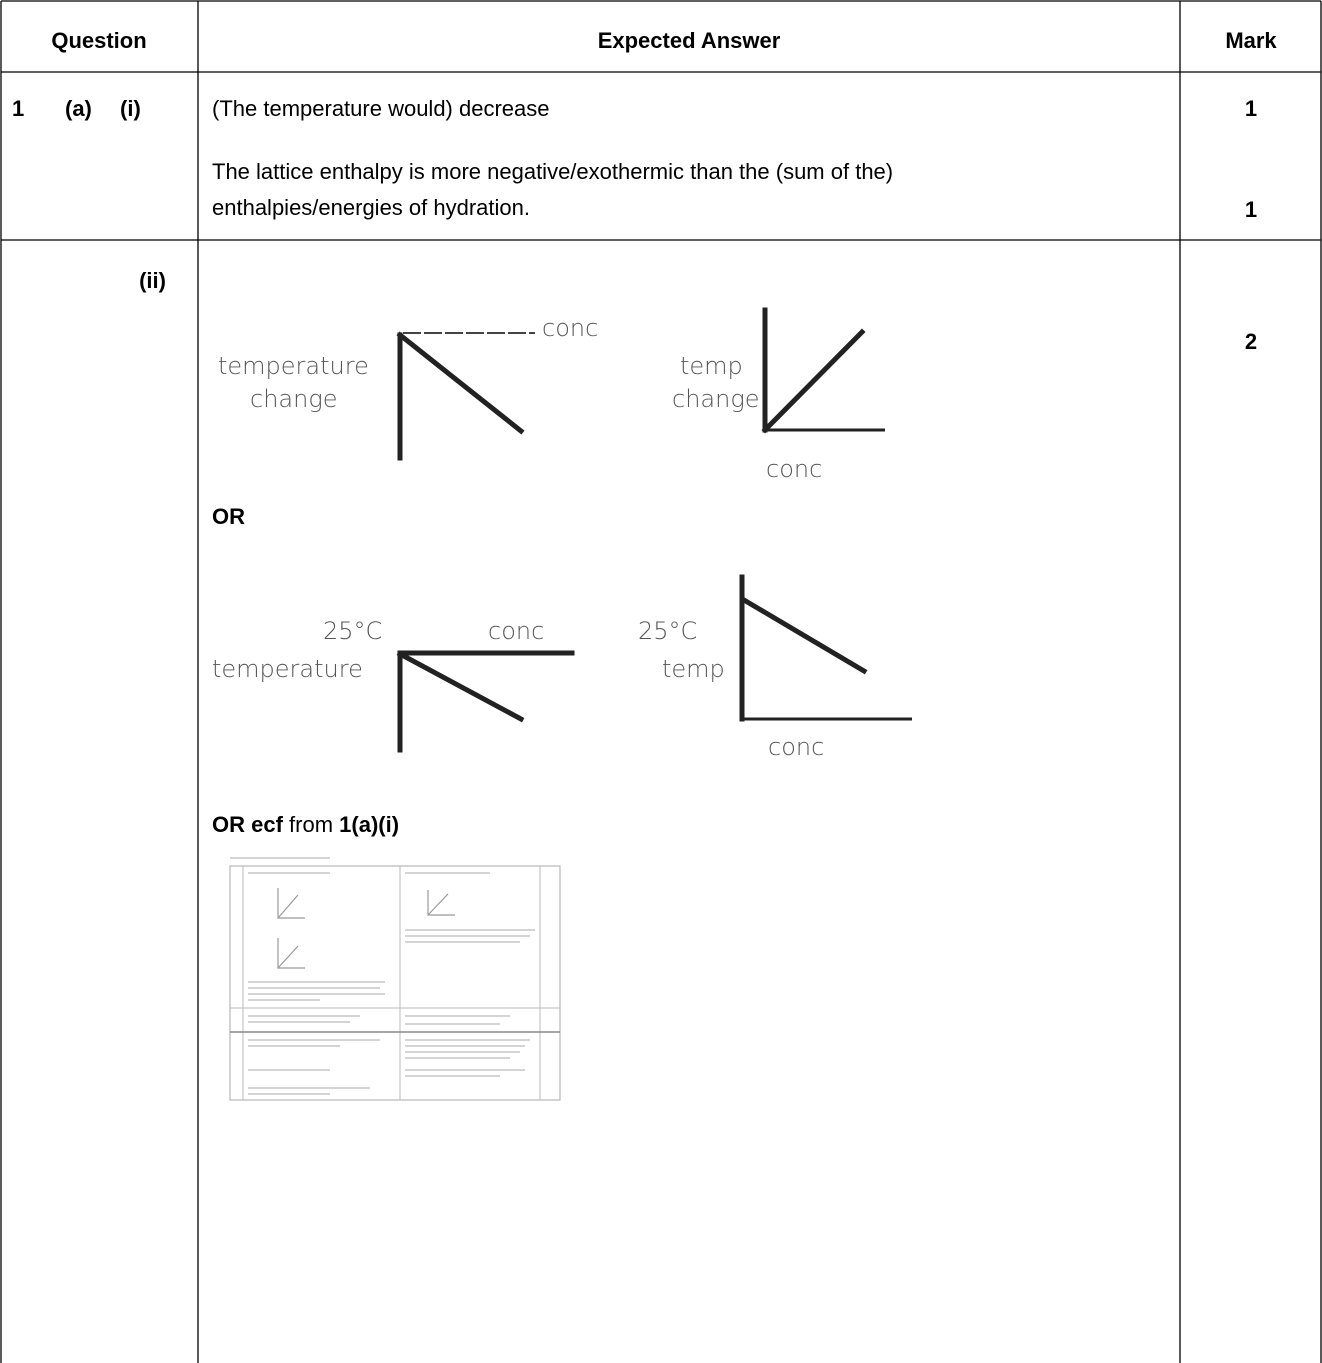 The height and width of the screenshot is (1363, 1322). I want to click on question-subpart: (i), so click(130, 108).